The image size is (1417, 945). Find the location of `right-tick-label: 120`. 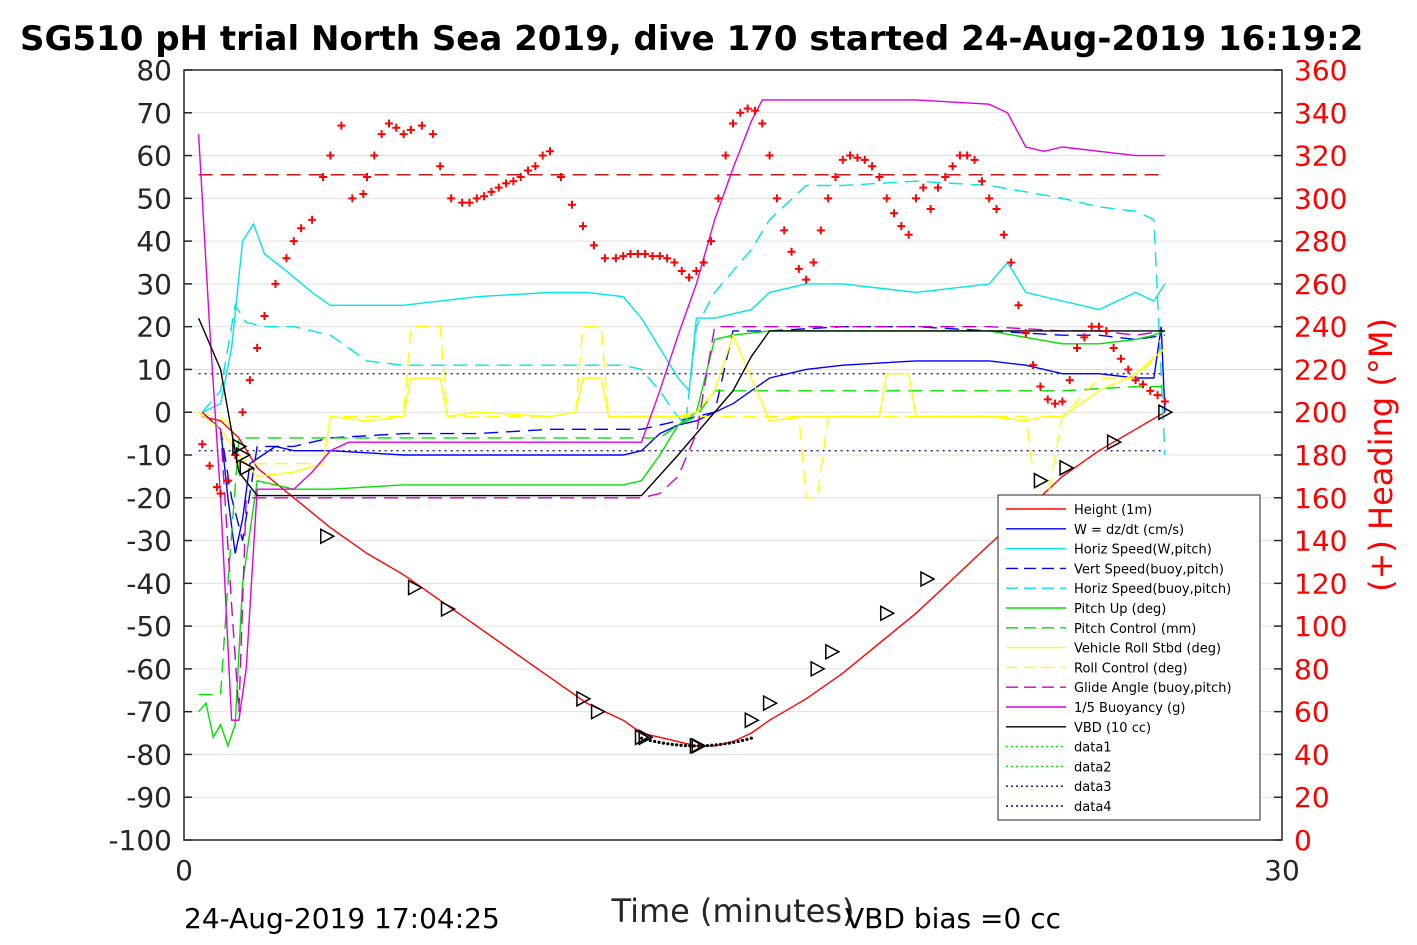

right-tick-label: 120 is located at coordinates (1320, 583).